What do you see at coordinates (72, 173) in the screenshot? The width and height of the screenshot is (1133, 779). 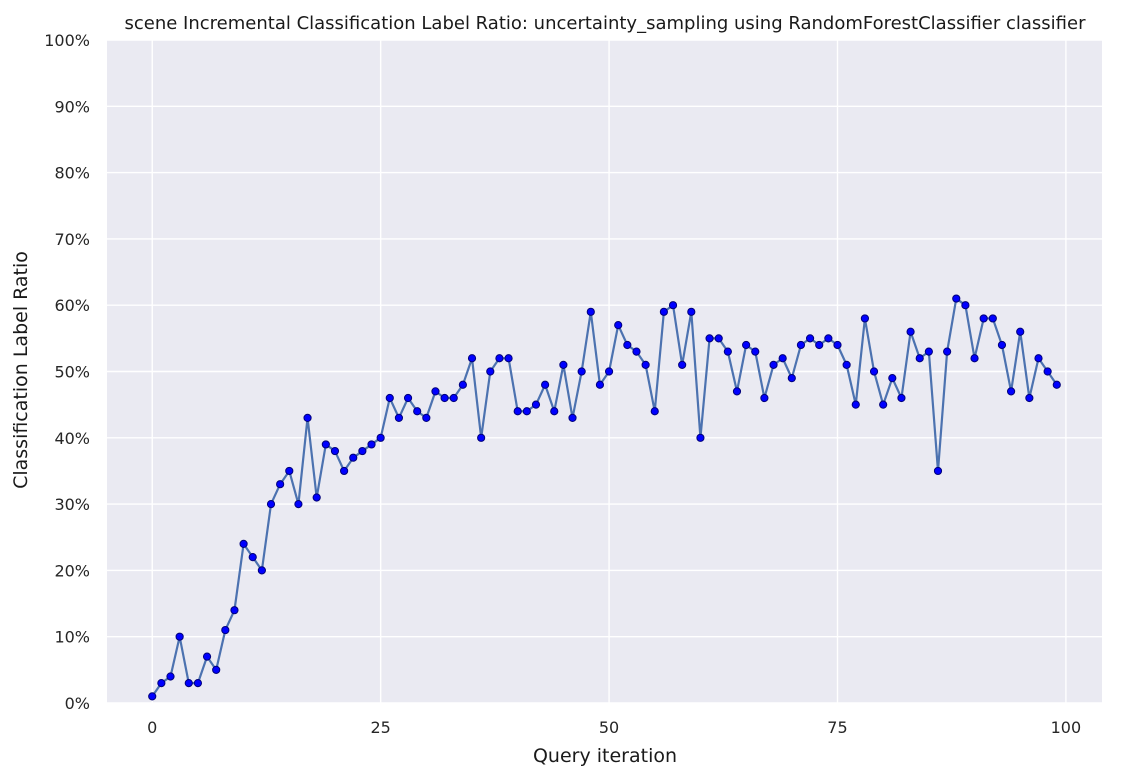 I see `y-tick-label: 80%` at bounding box center [72, 173].